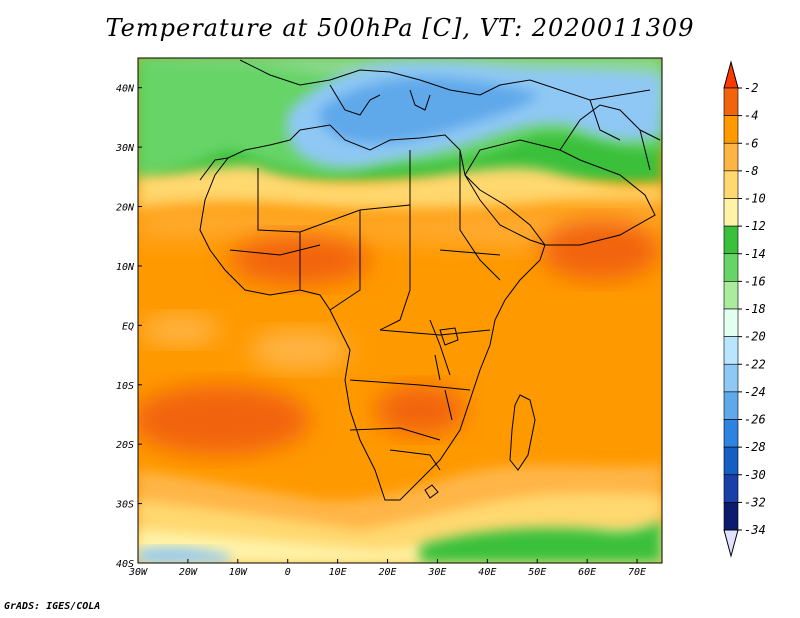 The width and height of the screenshot is (800, 618). Describe the element at coordinates (125, 208) in the screenshot. I see `lat-tick-label: 20N` at that location.